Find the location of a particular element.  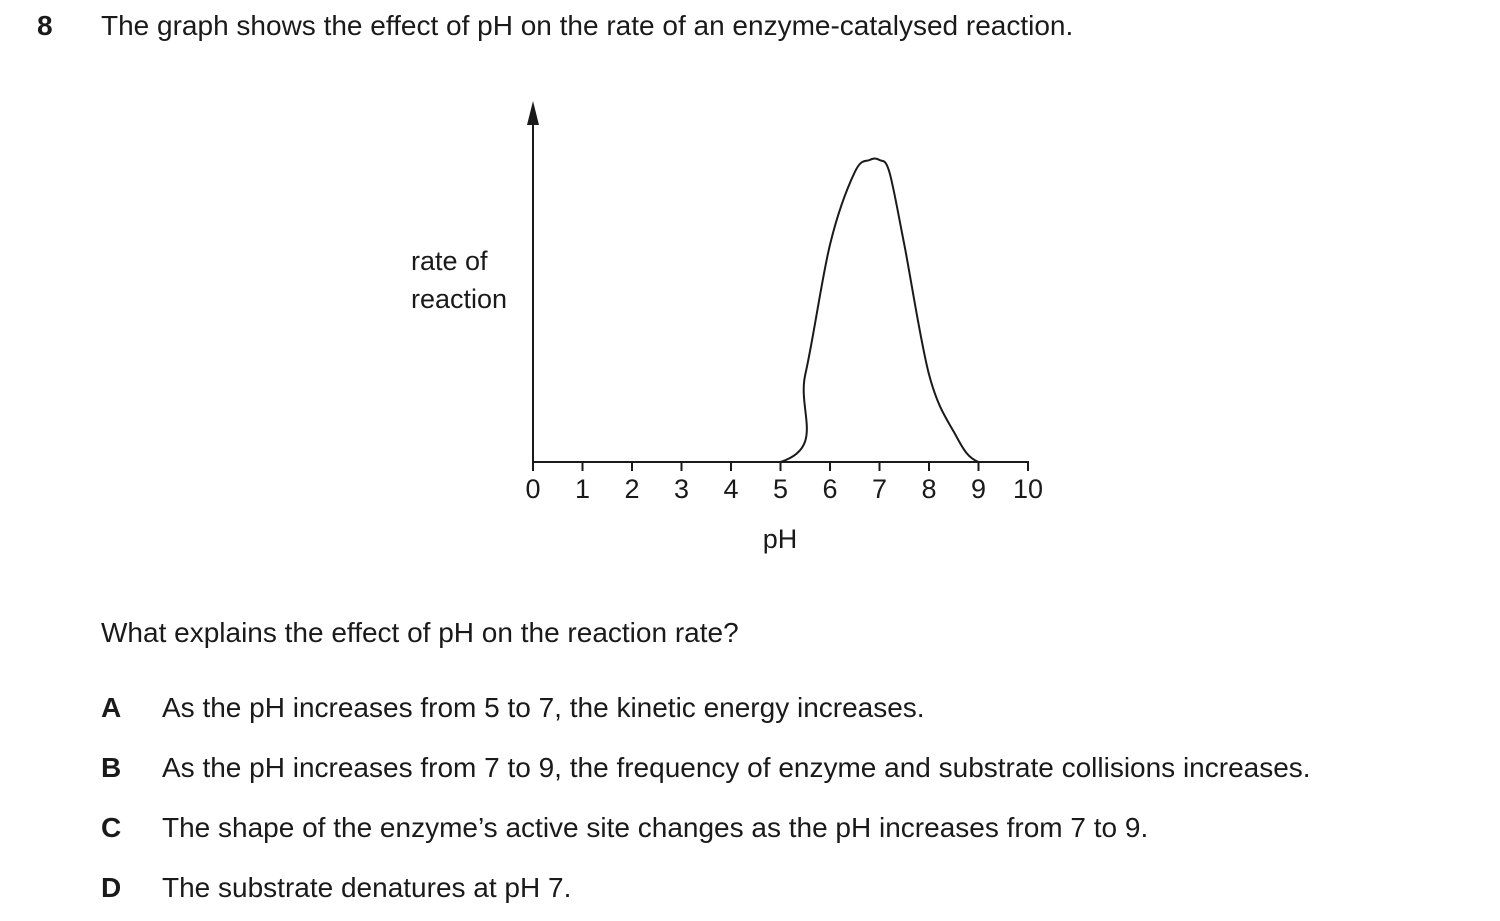

x-tick-label-8: 8 is located at coordinates (928, 489).